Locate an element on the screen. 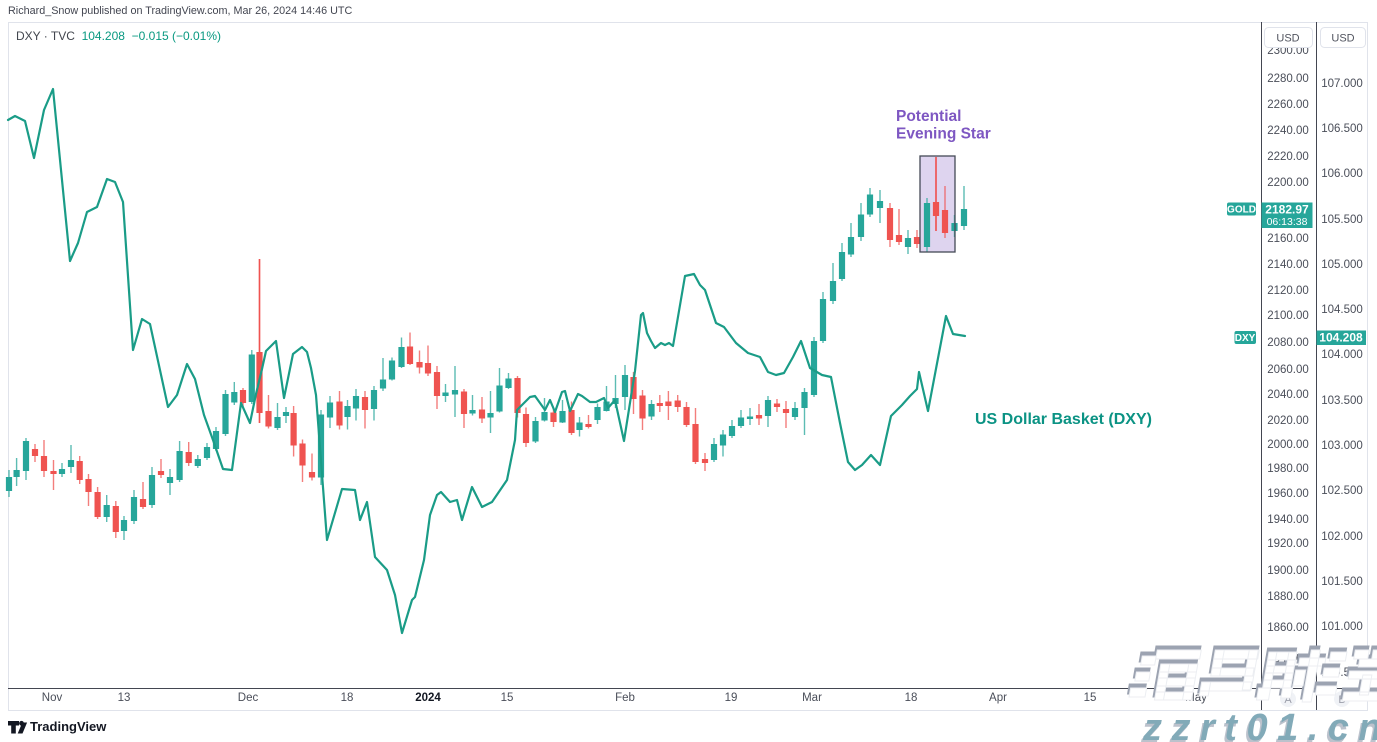  svg-text: 103.500 is located at coordinates (1342, 401).